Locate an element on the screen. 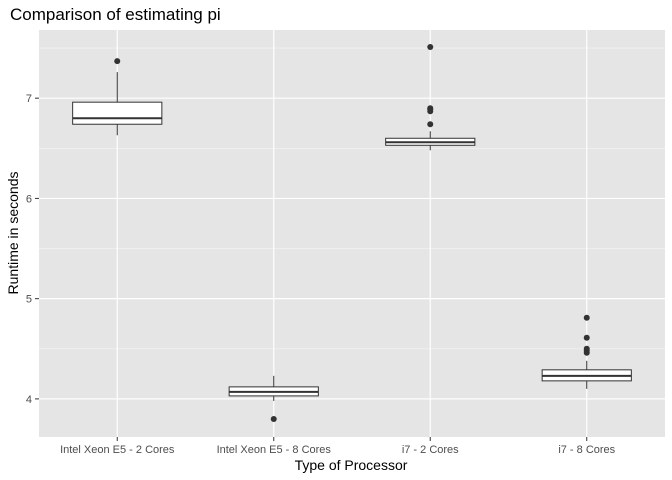  x-axis-title: Type of Processor is located at coordinates (351, 465).